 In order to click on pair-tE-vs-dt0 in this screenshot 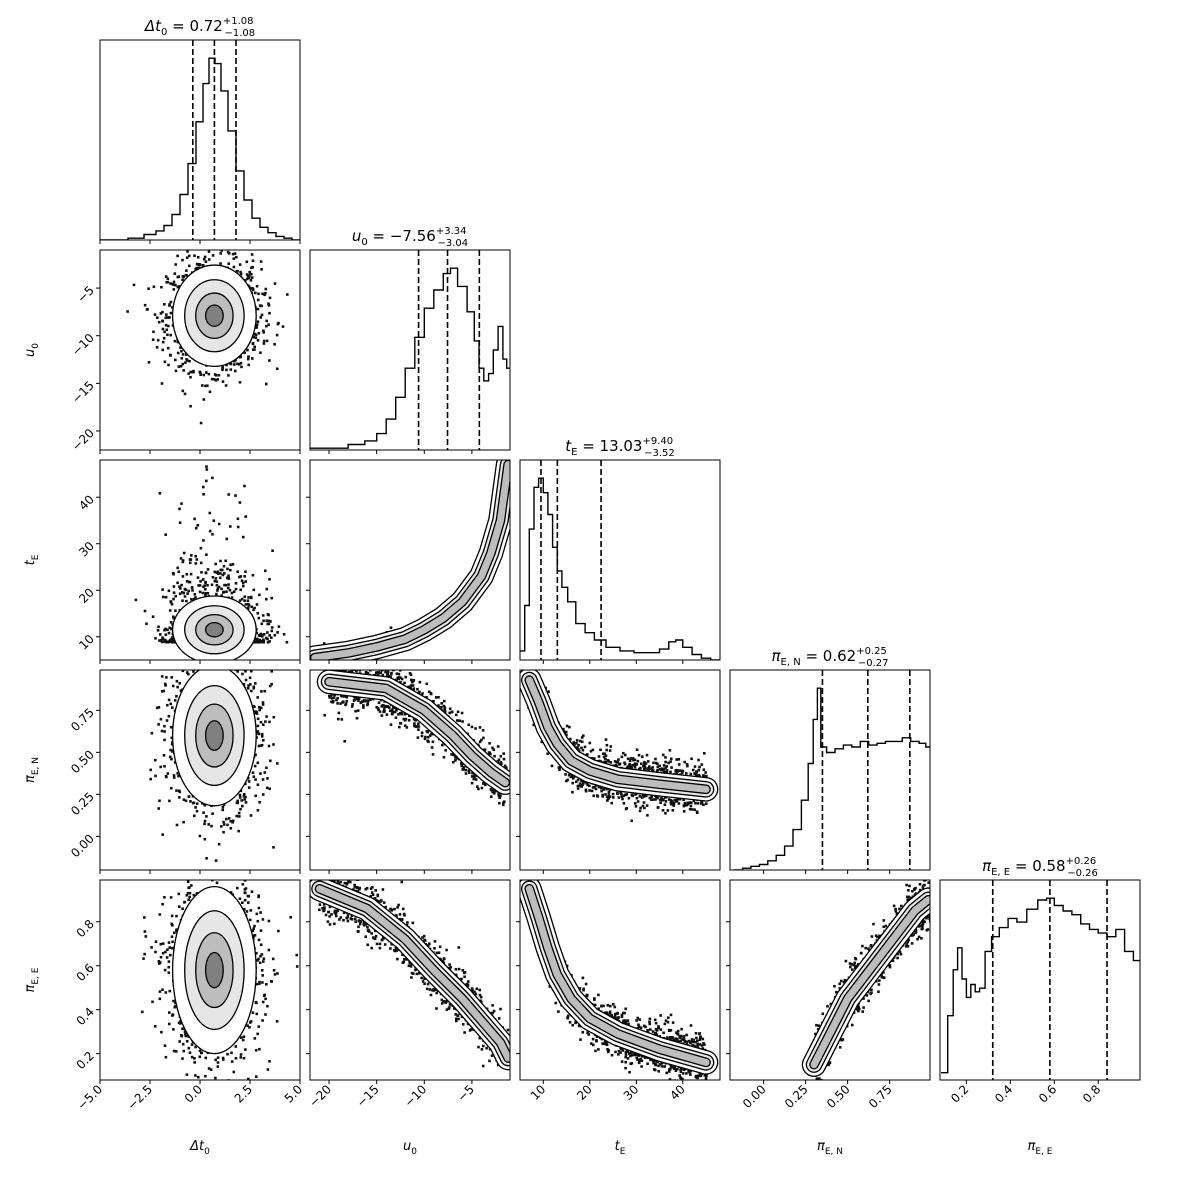, I will do `click(211, 560)`.